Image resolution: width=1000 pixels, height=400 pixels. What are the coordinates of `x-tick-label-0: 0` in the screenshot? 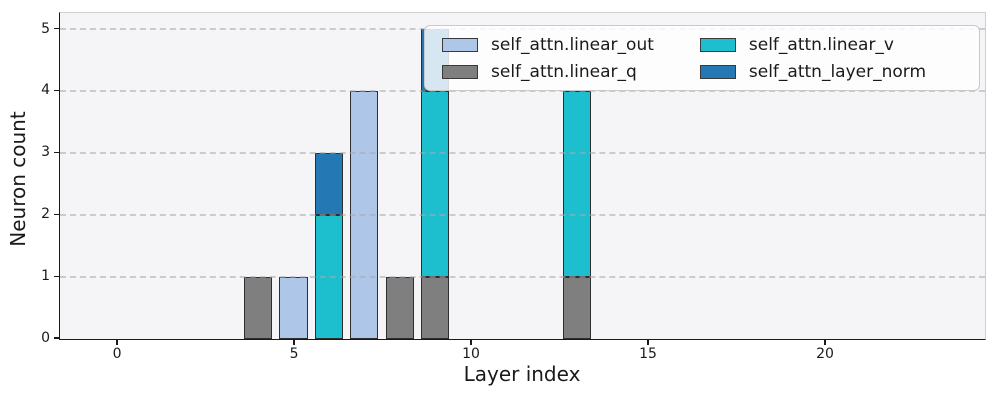 It's located at (117, 354).